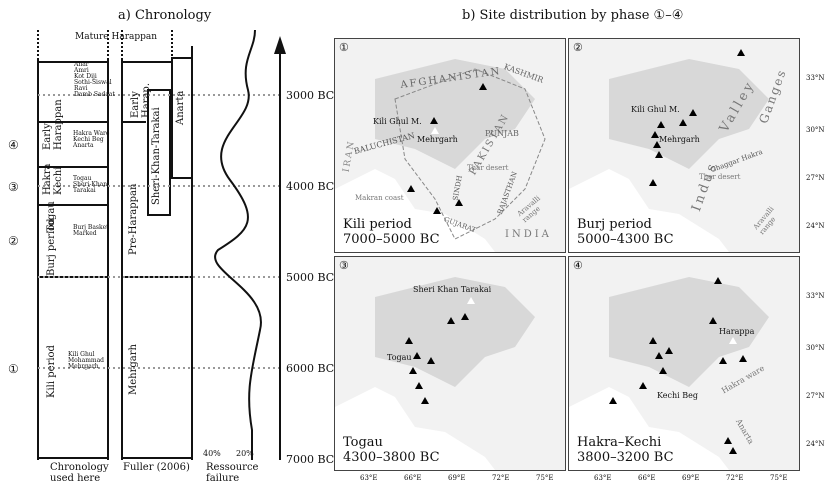 The height and width of the screenshot is (498, 830). What do you see at coordinates (51, 371) in the screenshot?
I see `period-kili: Kili period` at bounding box center [51, 371].